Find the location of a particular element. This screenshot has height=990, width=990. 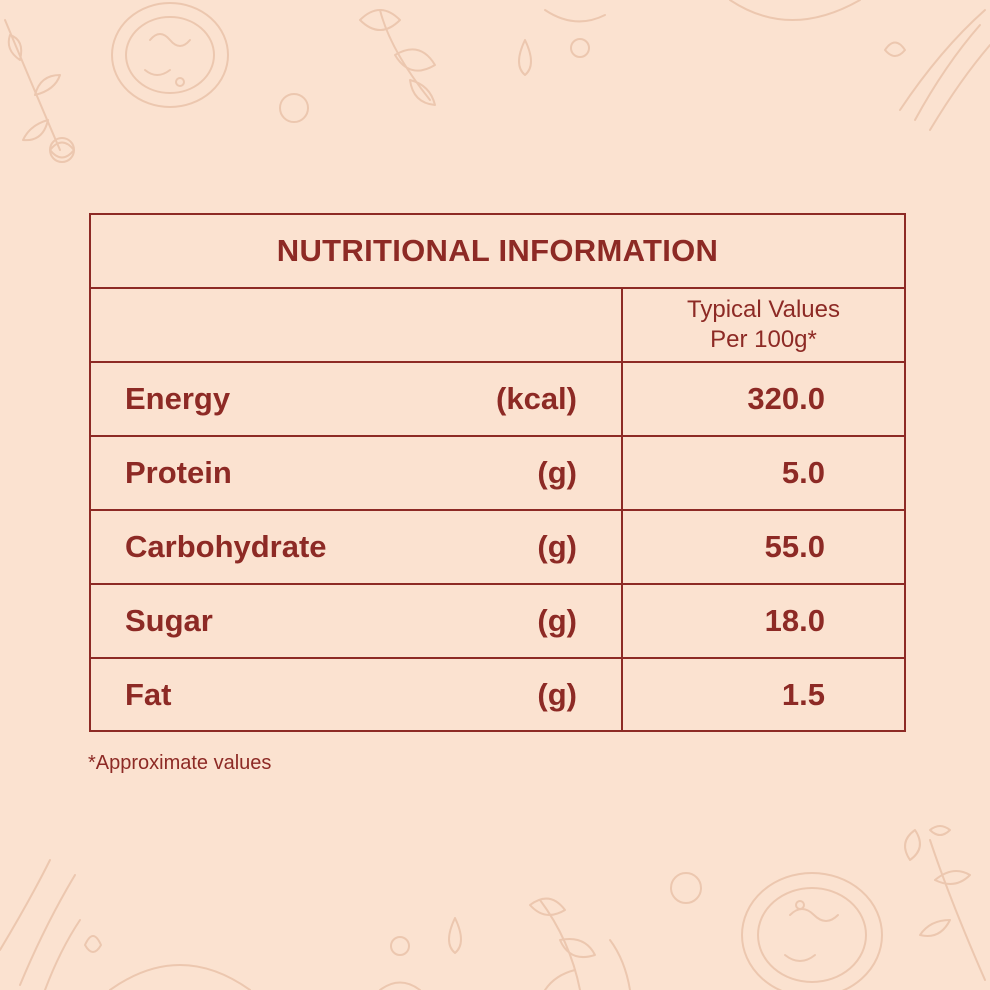

nutrient-value: 5.0 is located at coordinates (803, 472).